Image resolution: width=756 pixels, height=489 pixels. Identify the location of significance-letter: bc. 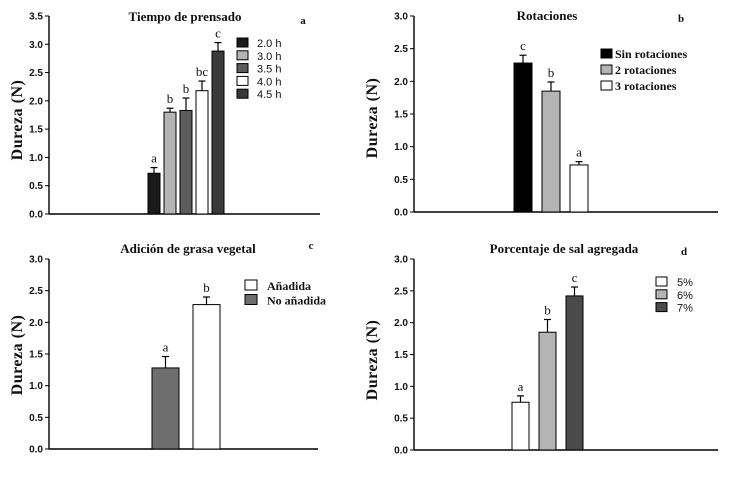
(202, 71).